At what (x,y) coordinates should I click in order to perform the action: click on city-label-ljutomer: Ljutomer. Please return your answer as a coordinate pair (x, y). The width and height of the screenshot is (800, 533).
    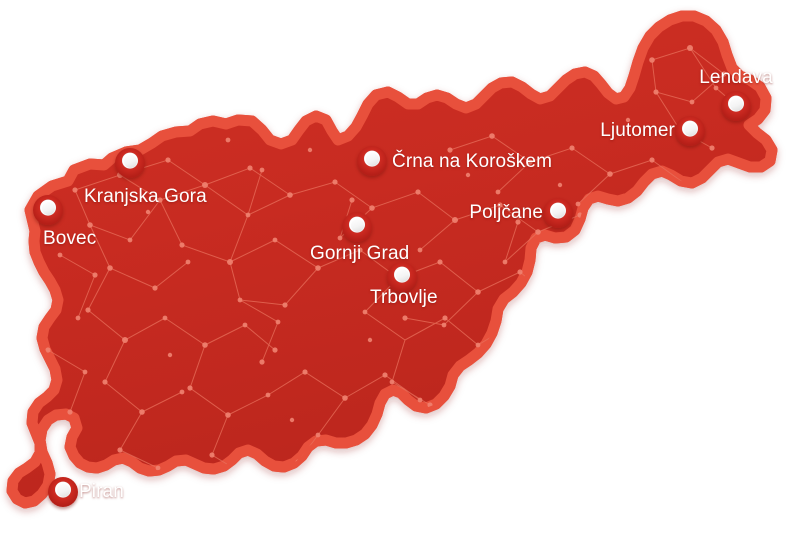
    Looking at the image, I should click on (637, 130).